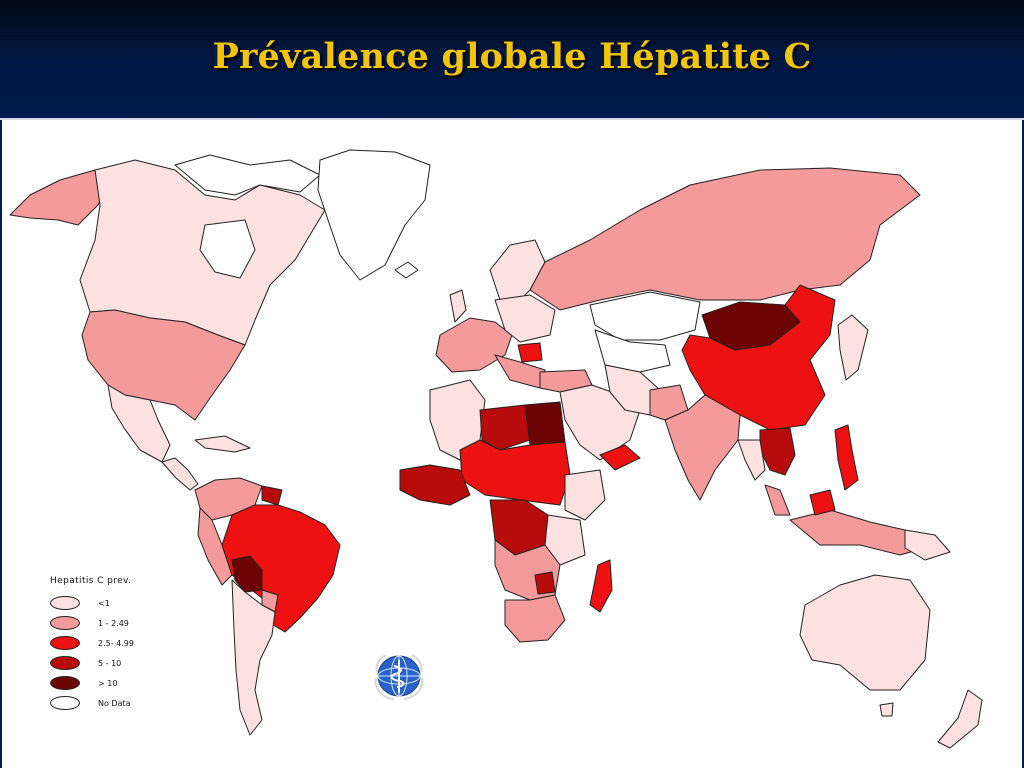  Describe the element at coordinates (517, 272) in the screenshot. I see `region-scandinavia` at that location.